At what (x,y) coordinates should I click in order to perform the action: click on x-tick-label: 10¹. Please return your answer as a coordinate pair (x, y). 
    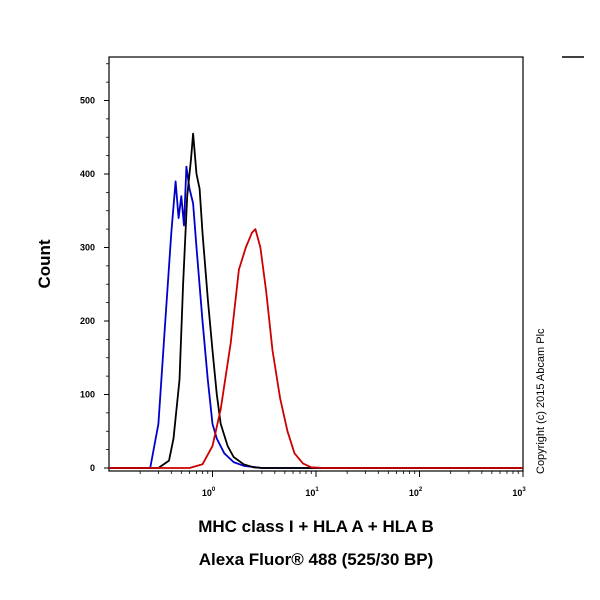
    Looking at the image, I should click on (312, 492).